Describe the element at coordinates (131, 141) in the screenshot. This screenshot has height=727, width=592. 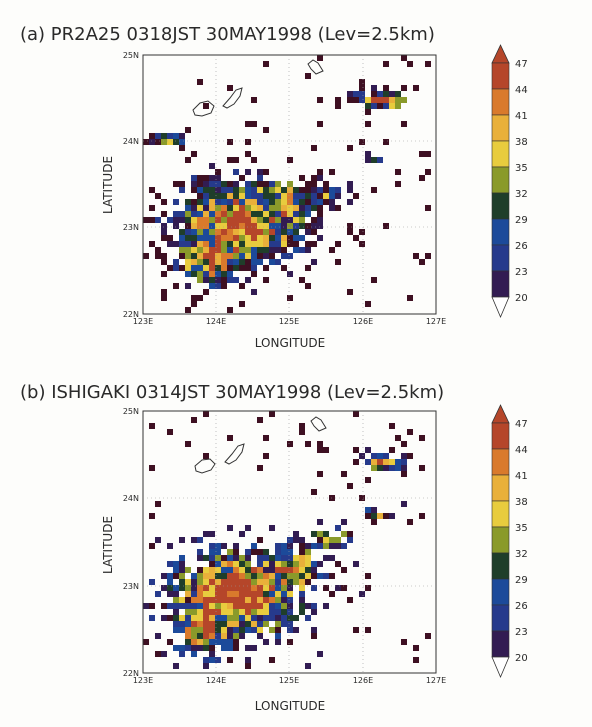
I see `panel-a-ytick: 24N` at that location.